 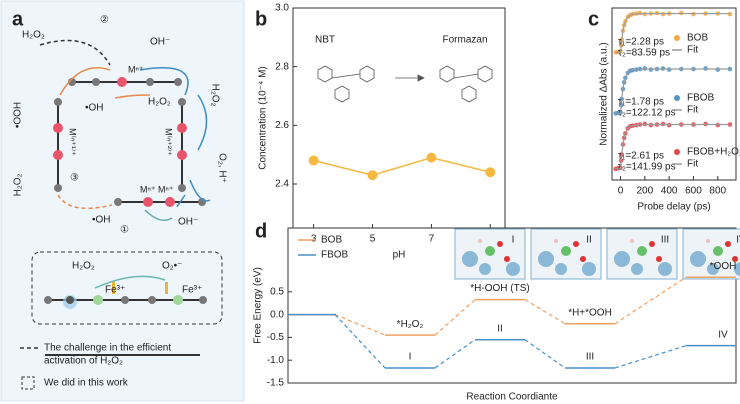 What do you see at coordinates (647, 113) in the screenshot?
I see `annotation: τ₂=122.12 ps` at bounding box center [647, 113].